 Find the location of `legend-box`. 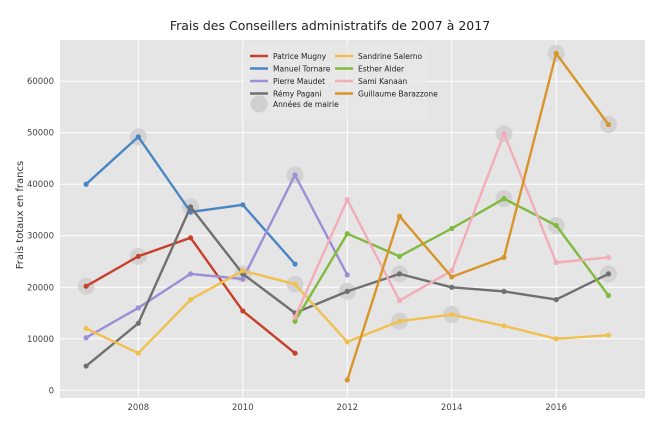

legend-box is located at coordinates (335, 83).